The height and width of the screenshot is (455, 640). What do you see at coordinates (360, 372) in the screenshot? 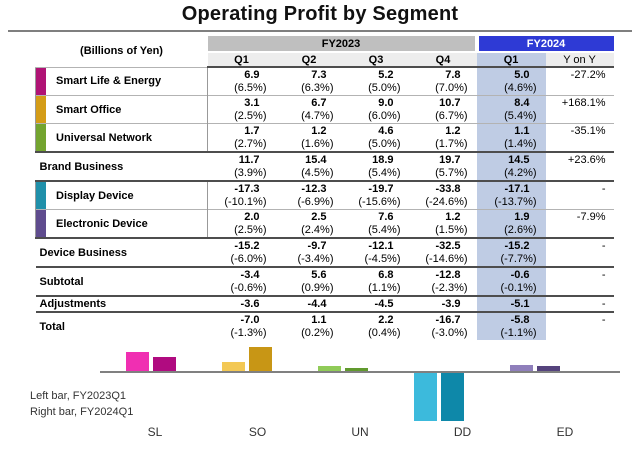
I see `x-axis-line` at bounding box center [360, 372].